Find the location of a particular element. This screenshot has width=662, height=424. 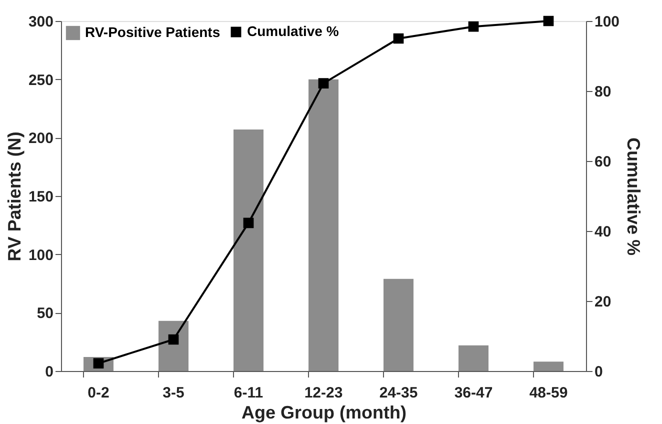

y-tick-label: 50 is located at coordinates (45, 313).